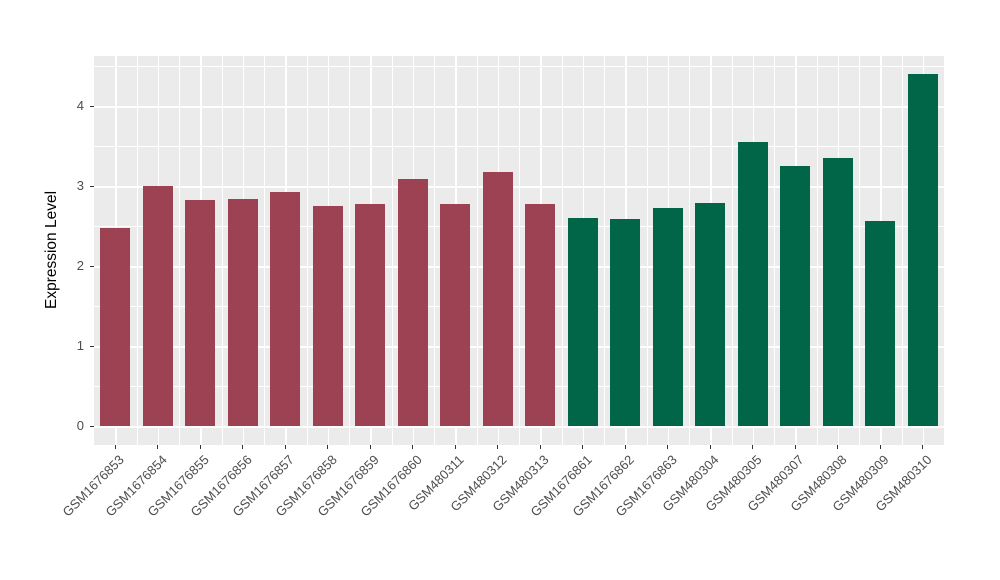  What do you see at coordinates (80, 425) in the screenshot?
I see `y-tick-label: 0` at bounding box center [80, 425].